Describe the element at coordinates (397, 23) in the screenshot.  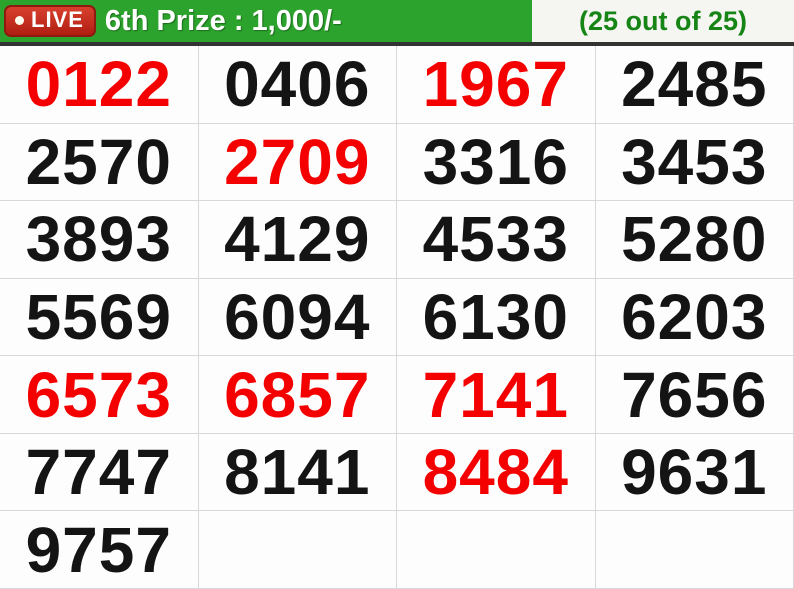
I see `header-bar: LIVE 6th Prize : 1,000/- (25 out of 25)` at that location.